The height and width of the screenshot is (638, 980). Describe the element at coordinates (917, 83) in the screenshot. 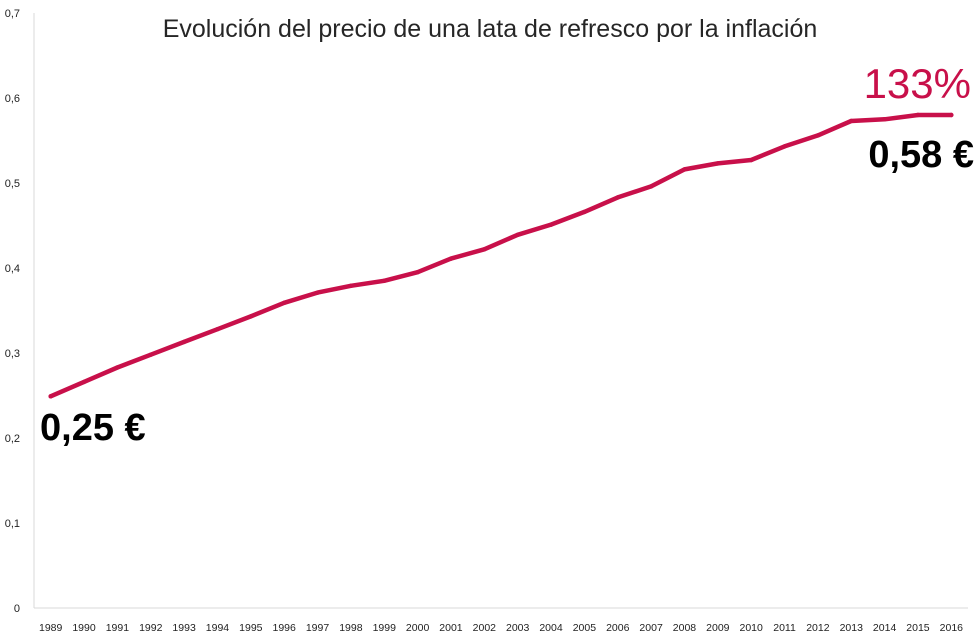

I see `increase-percent-annotation: 133%` at that location.